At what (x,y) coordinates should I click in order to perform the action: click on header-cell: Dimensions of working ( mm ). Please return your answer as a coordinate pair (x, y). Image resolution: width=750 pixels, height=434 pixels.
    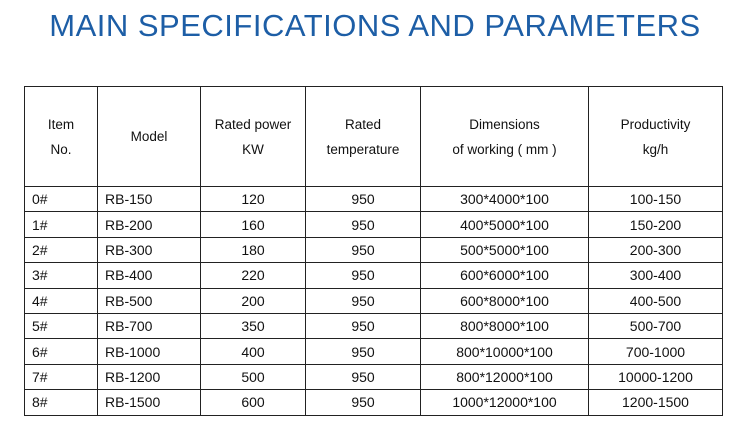
    Looking at the image, I should click on (504, 136).